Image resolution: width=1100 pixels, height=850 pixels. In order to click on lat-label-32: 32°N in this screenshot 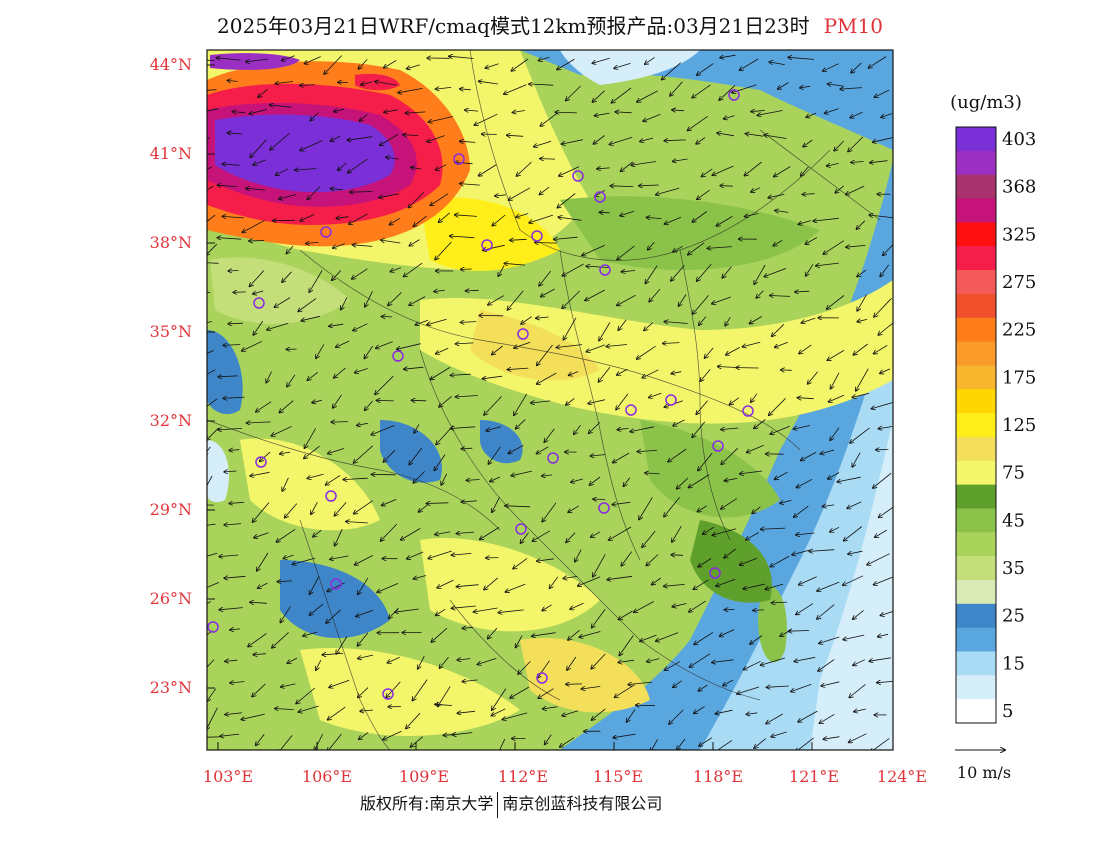, I will do `click(171, 420)`.